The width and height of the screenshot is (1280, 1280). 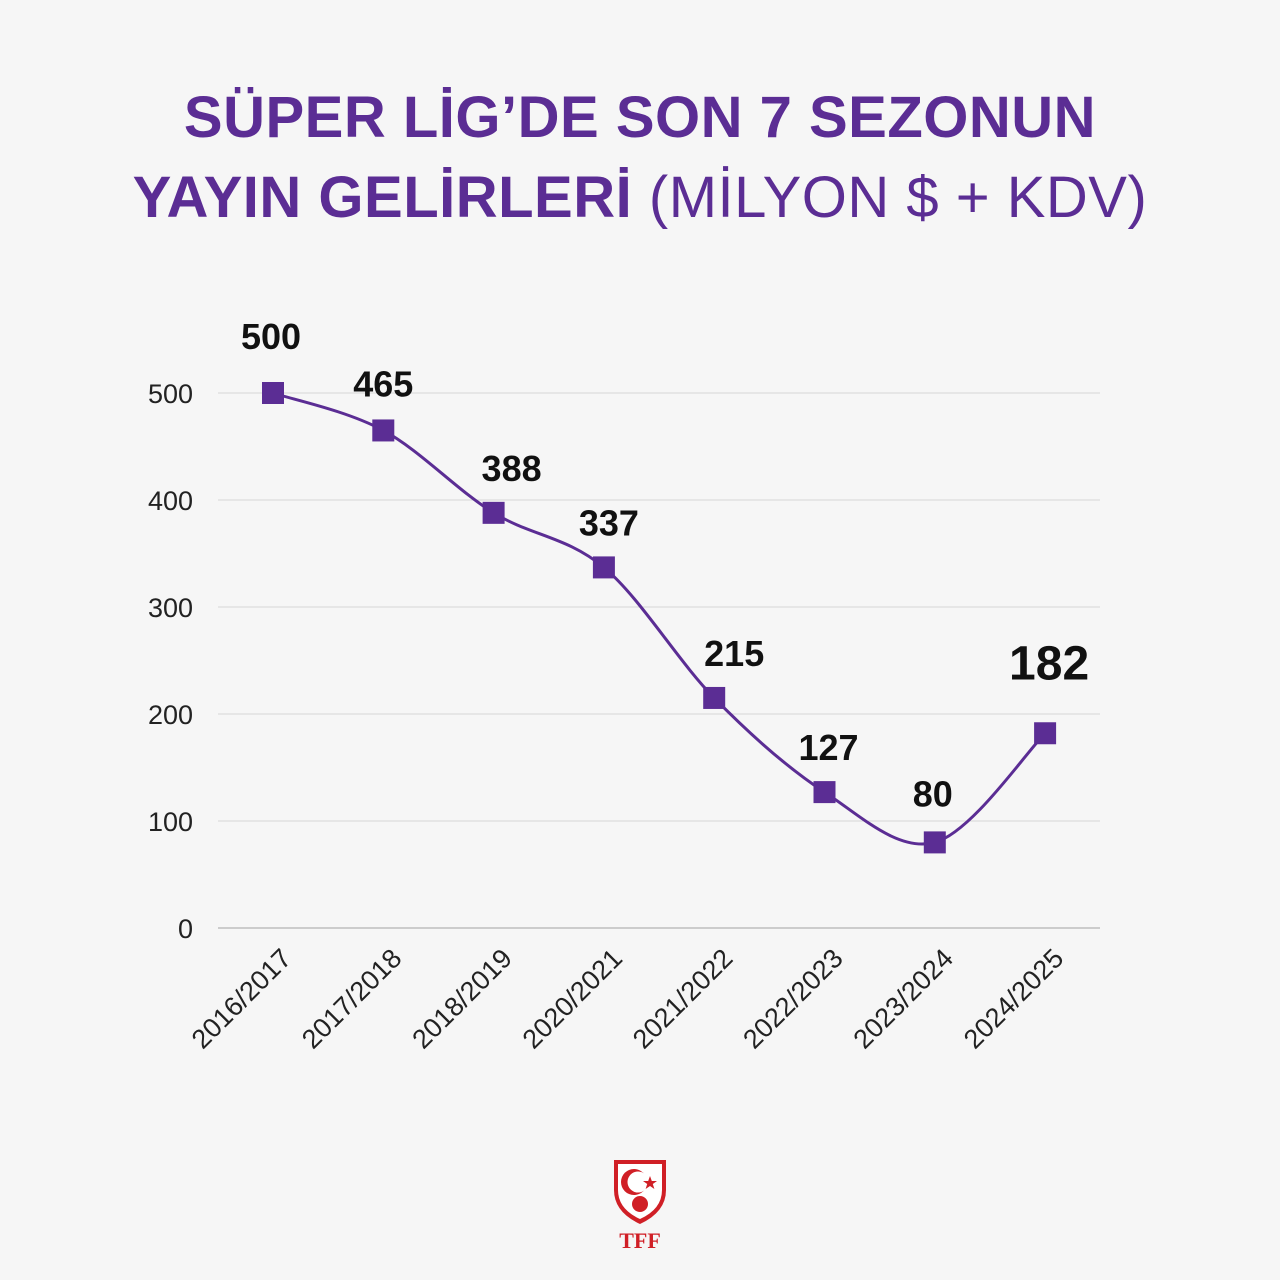 What do you see at coordinates (170, 822) in the screenshot?
I see `y-tick-label: 100` at bounding box center [170, 822].